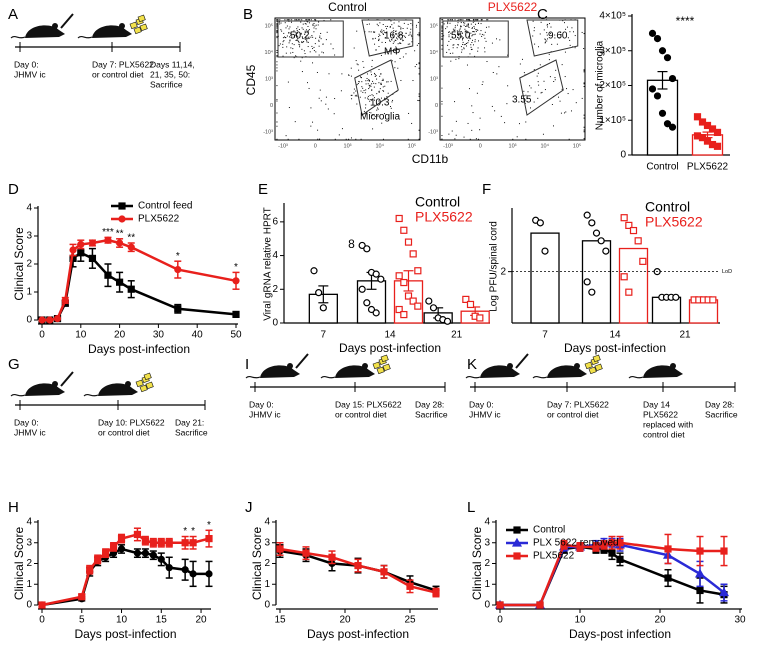 This screenshot has height=646, width=757. Describe the element at coordinates (615, 335) in the screenshot. I see `x-tick-label: 14` at that location.